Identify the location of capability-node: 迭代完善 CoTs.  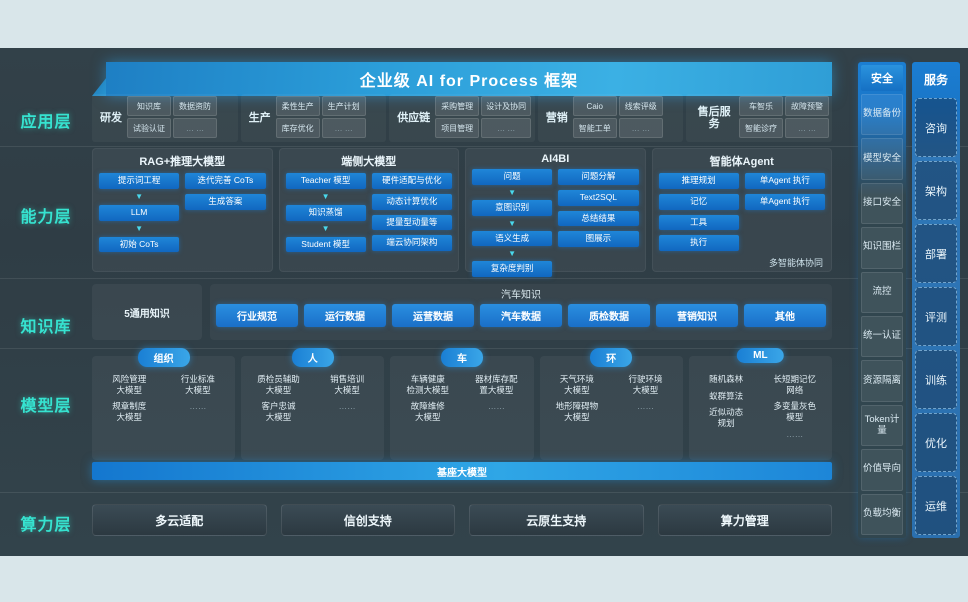
(225, 181).